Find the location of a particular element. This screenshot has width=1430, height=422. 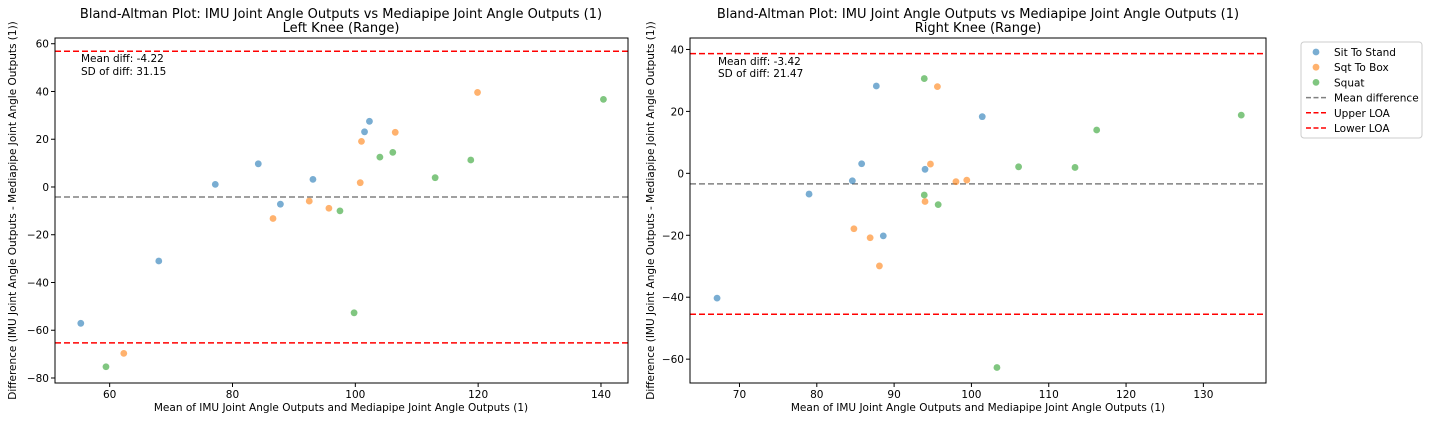

right-x-tick-label: 90 is located at coordinates (893, 395).